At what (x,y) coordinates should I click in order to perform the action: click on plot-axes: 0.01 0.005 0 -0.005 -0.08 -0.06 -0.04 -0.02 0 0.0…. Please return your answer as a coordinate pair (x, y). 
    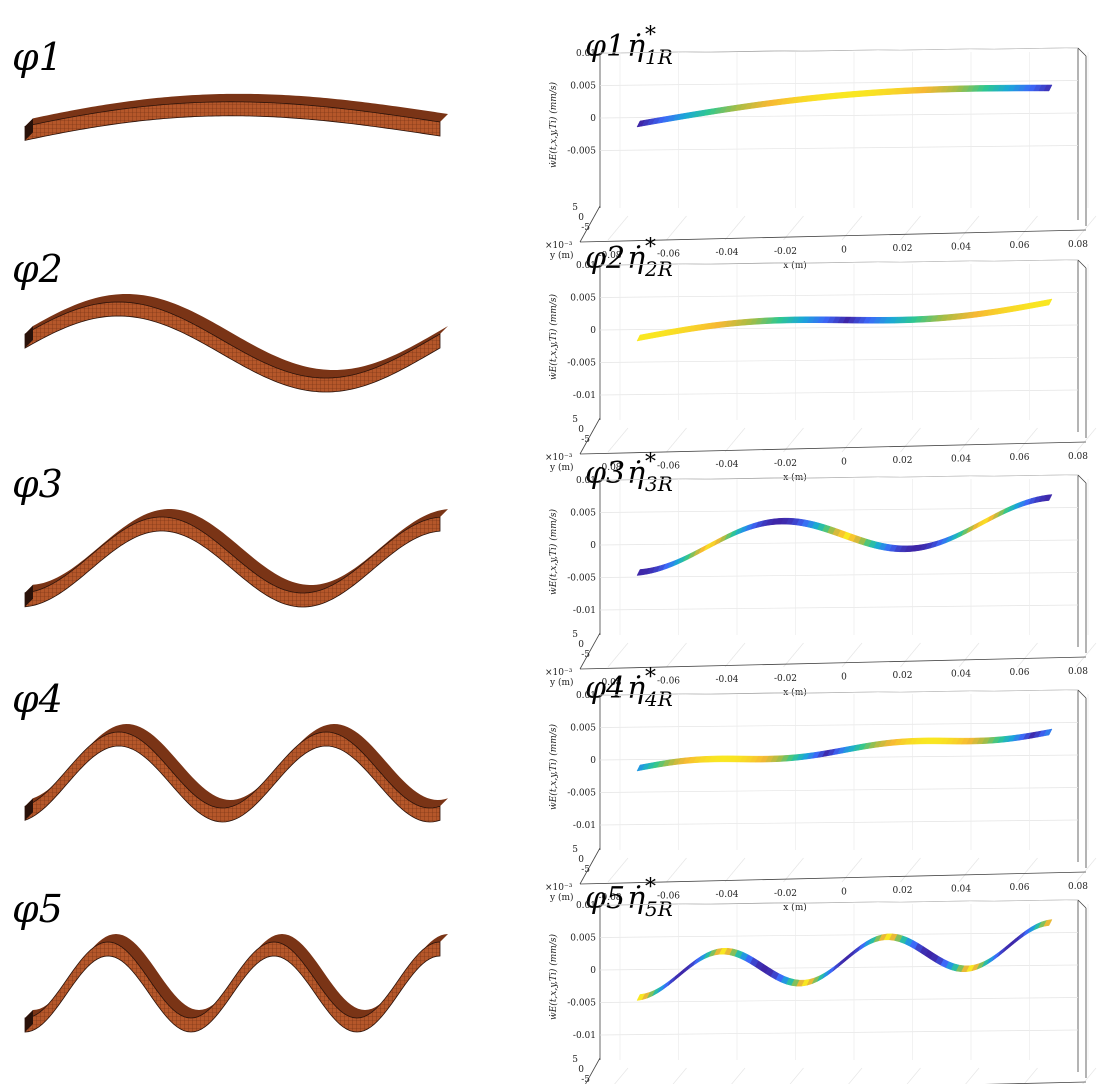
    Looking at the image, I should click on (821, 159).